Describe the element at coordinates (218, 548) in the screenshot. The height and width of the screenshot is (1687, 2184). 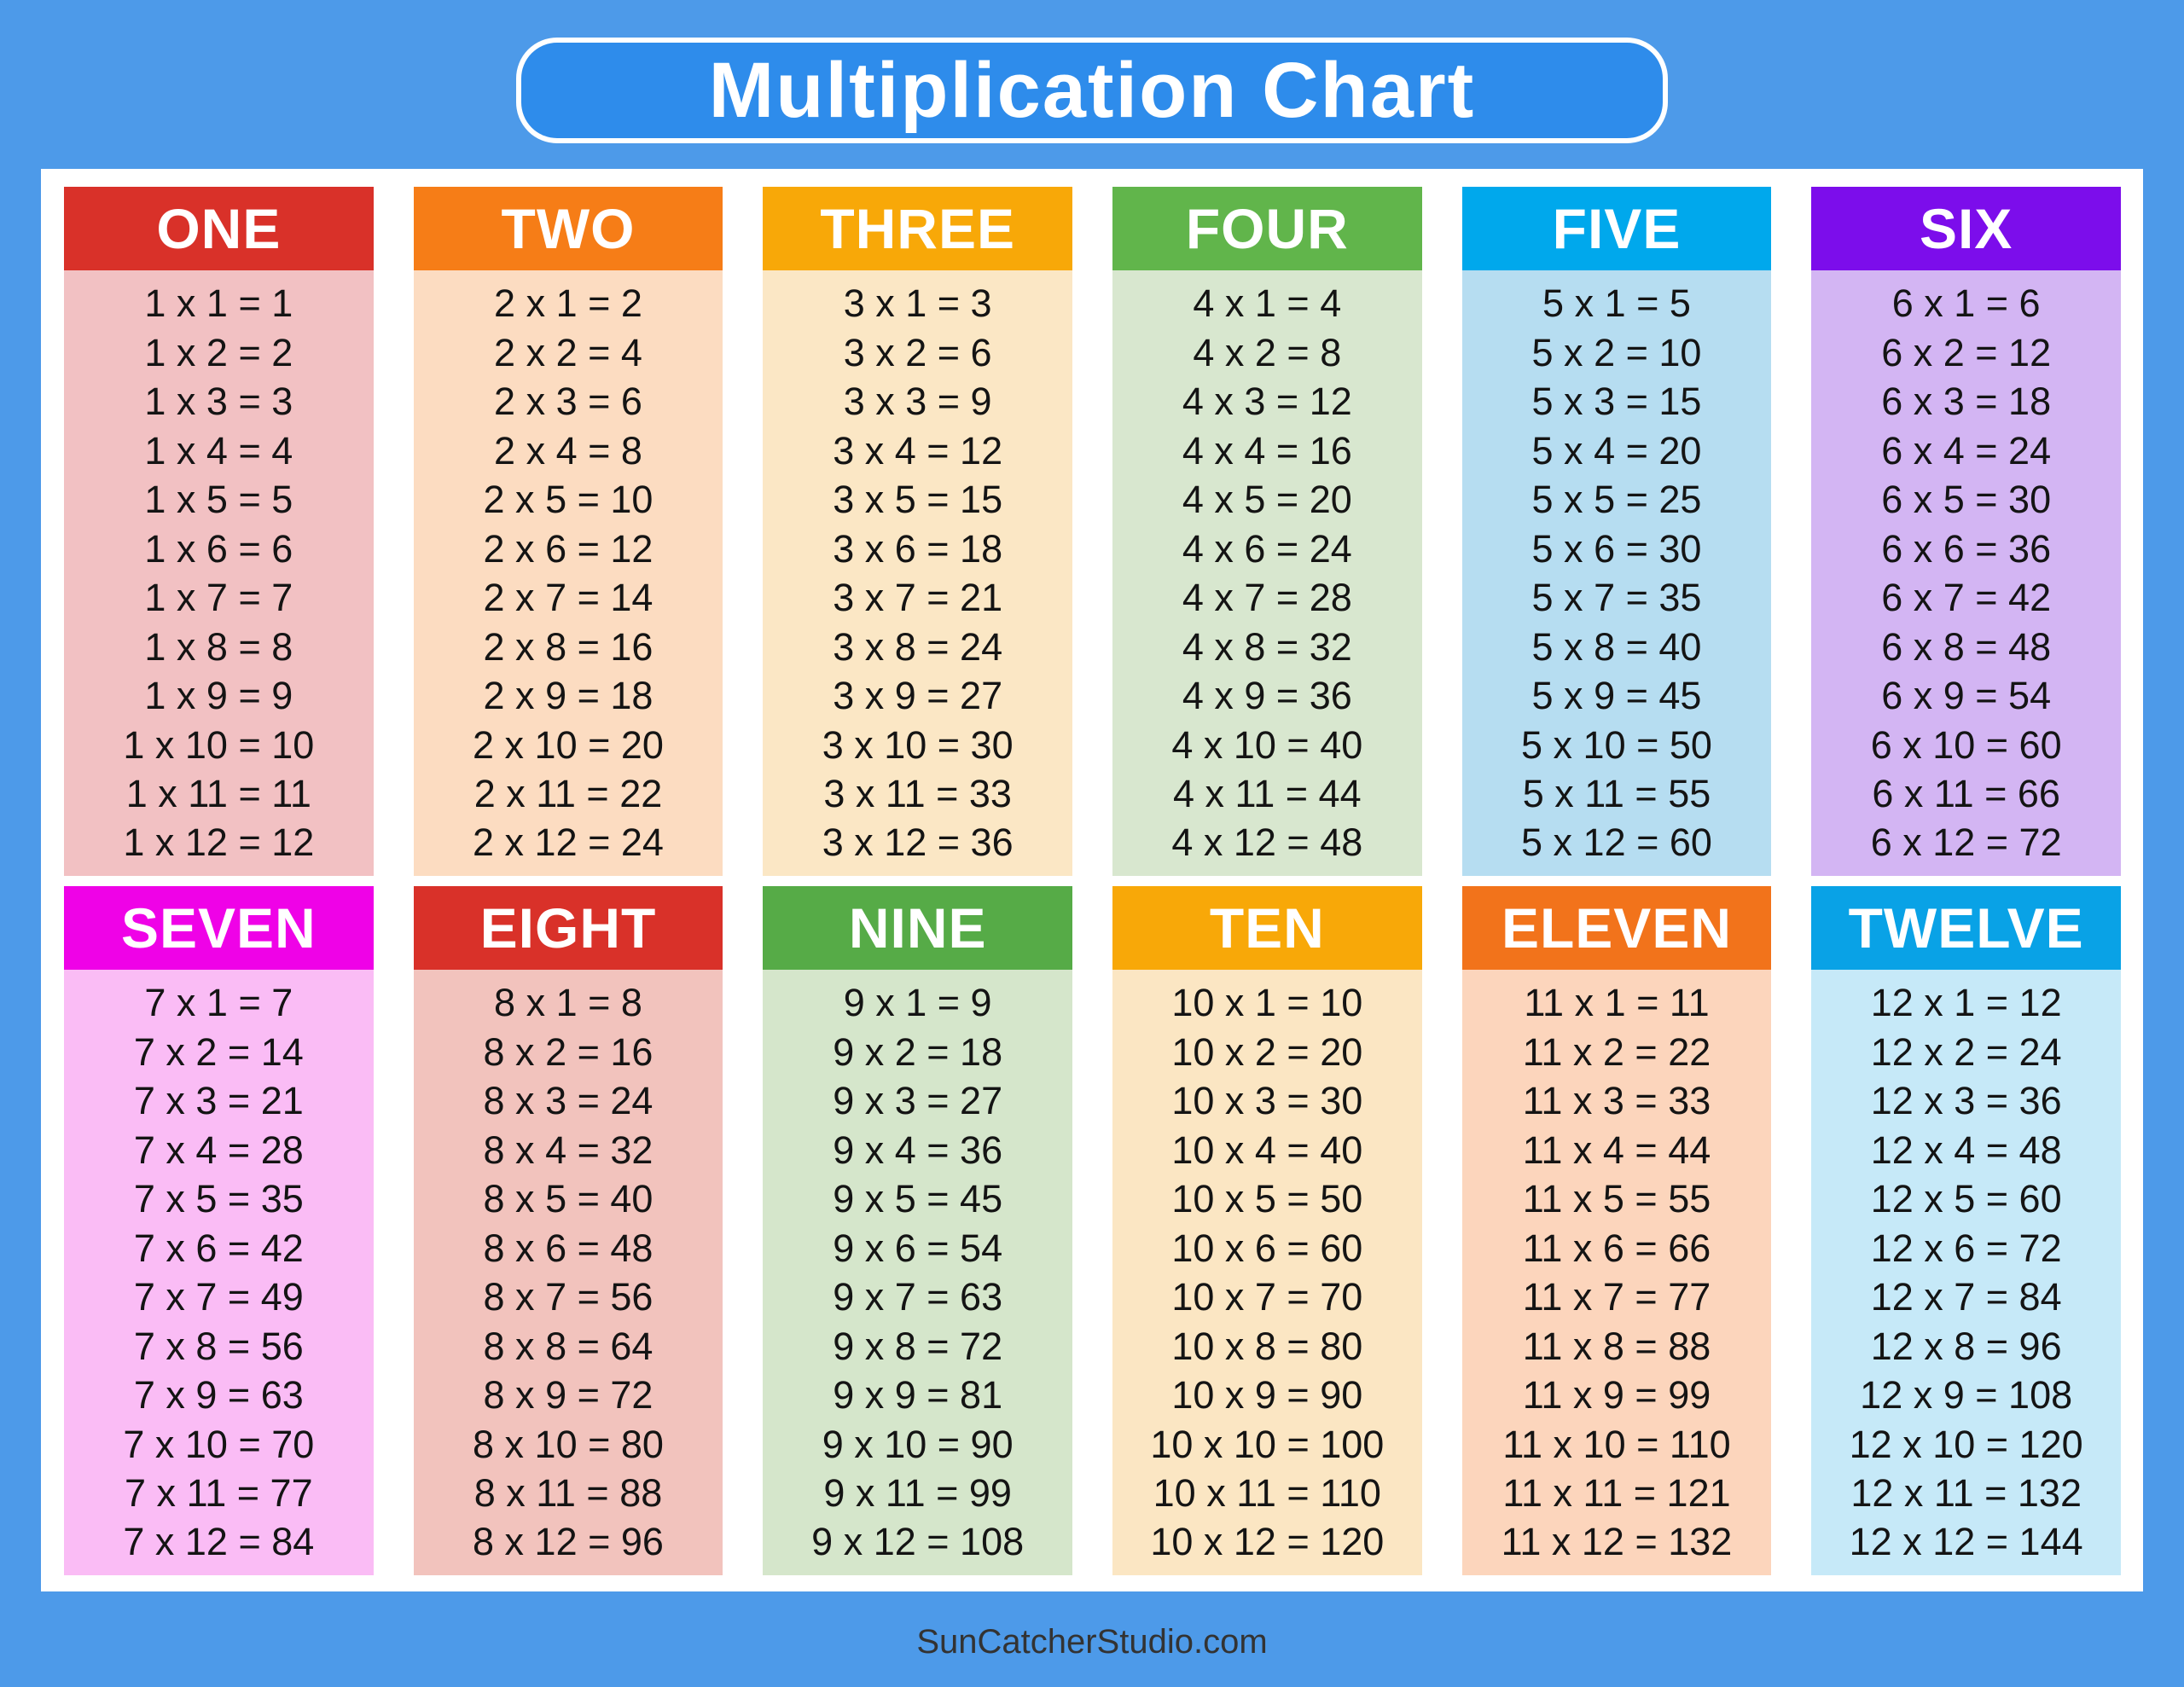
I see `fact-row: 1 x 6 = 6` at that location.